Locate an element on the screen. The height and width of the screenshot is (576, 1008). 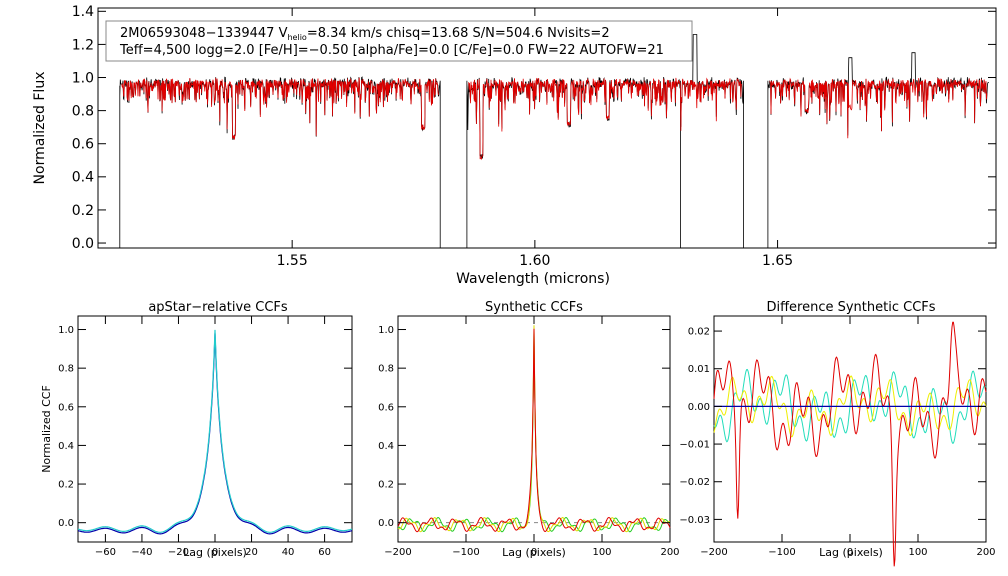
ccf3-y-tick-label: −0.02 is located at coordinates (694, 482).